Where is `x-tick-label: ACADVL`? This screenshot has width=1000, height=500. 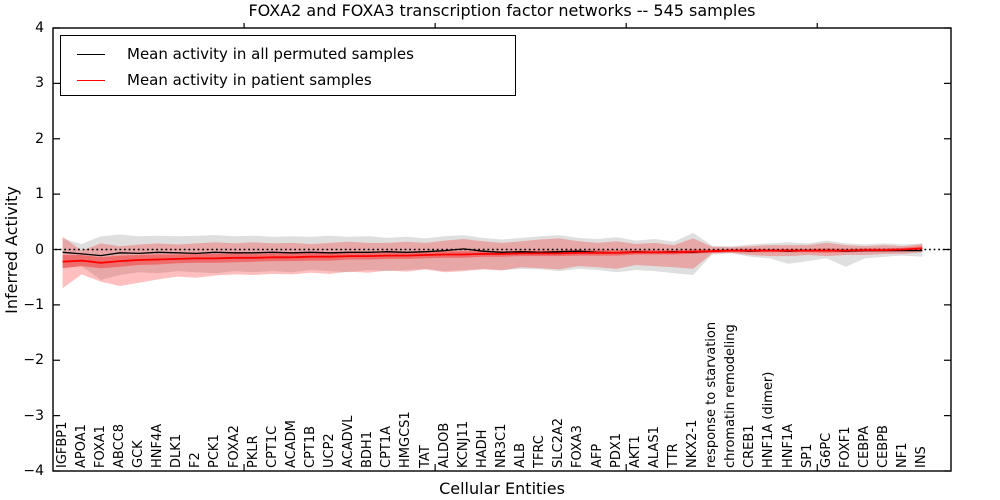
x-tick-label: ACADVL is located at coordinates (348, 441).